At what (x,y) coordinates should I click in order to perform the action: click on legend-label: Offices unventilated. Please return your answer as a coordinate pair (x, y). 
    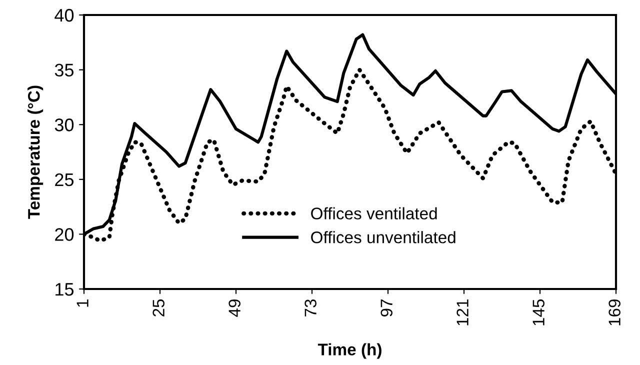
    Looking at the image, I should click on (383, 237).